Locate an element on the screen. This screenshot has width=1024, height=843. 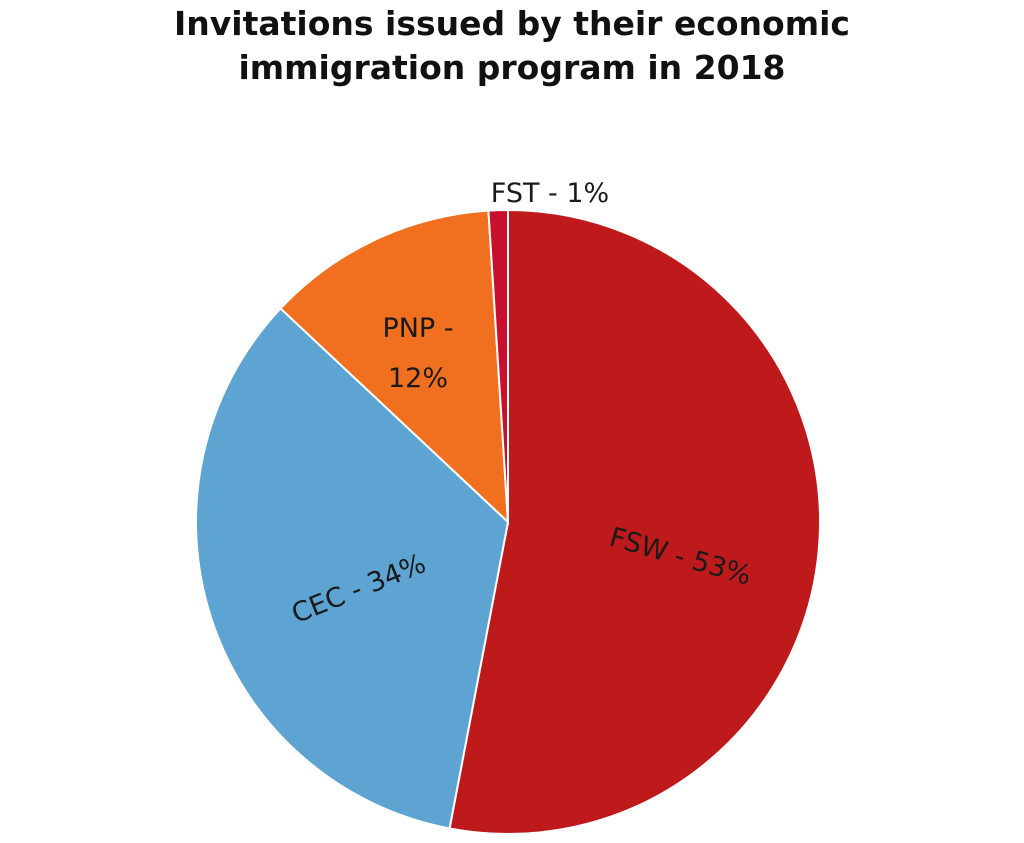
slice-label-pnp-line-1: PNP - is located at coordinates (417, 328).